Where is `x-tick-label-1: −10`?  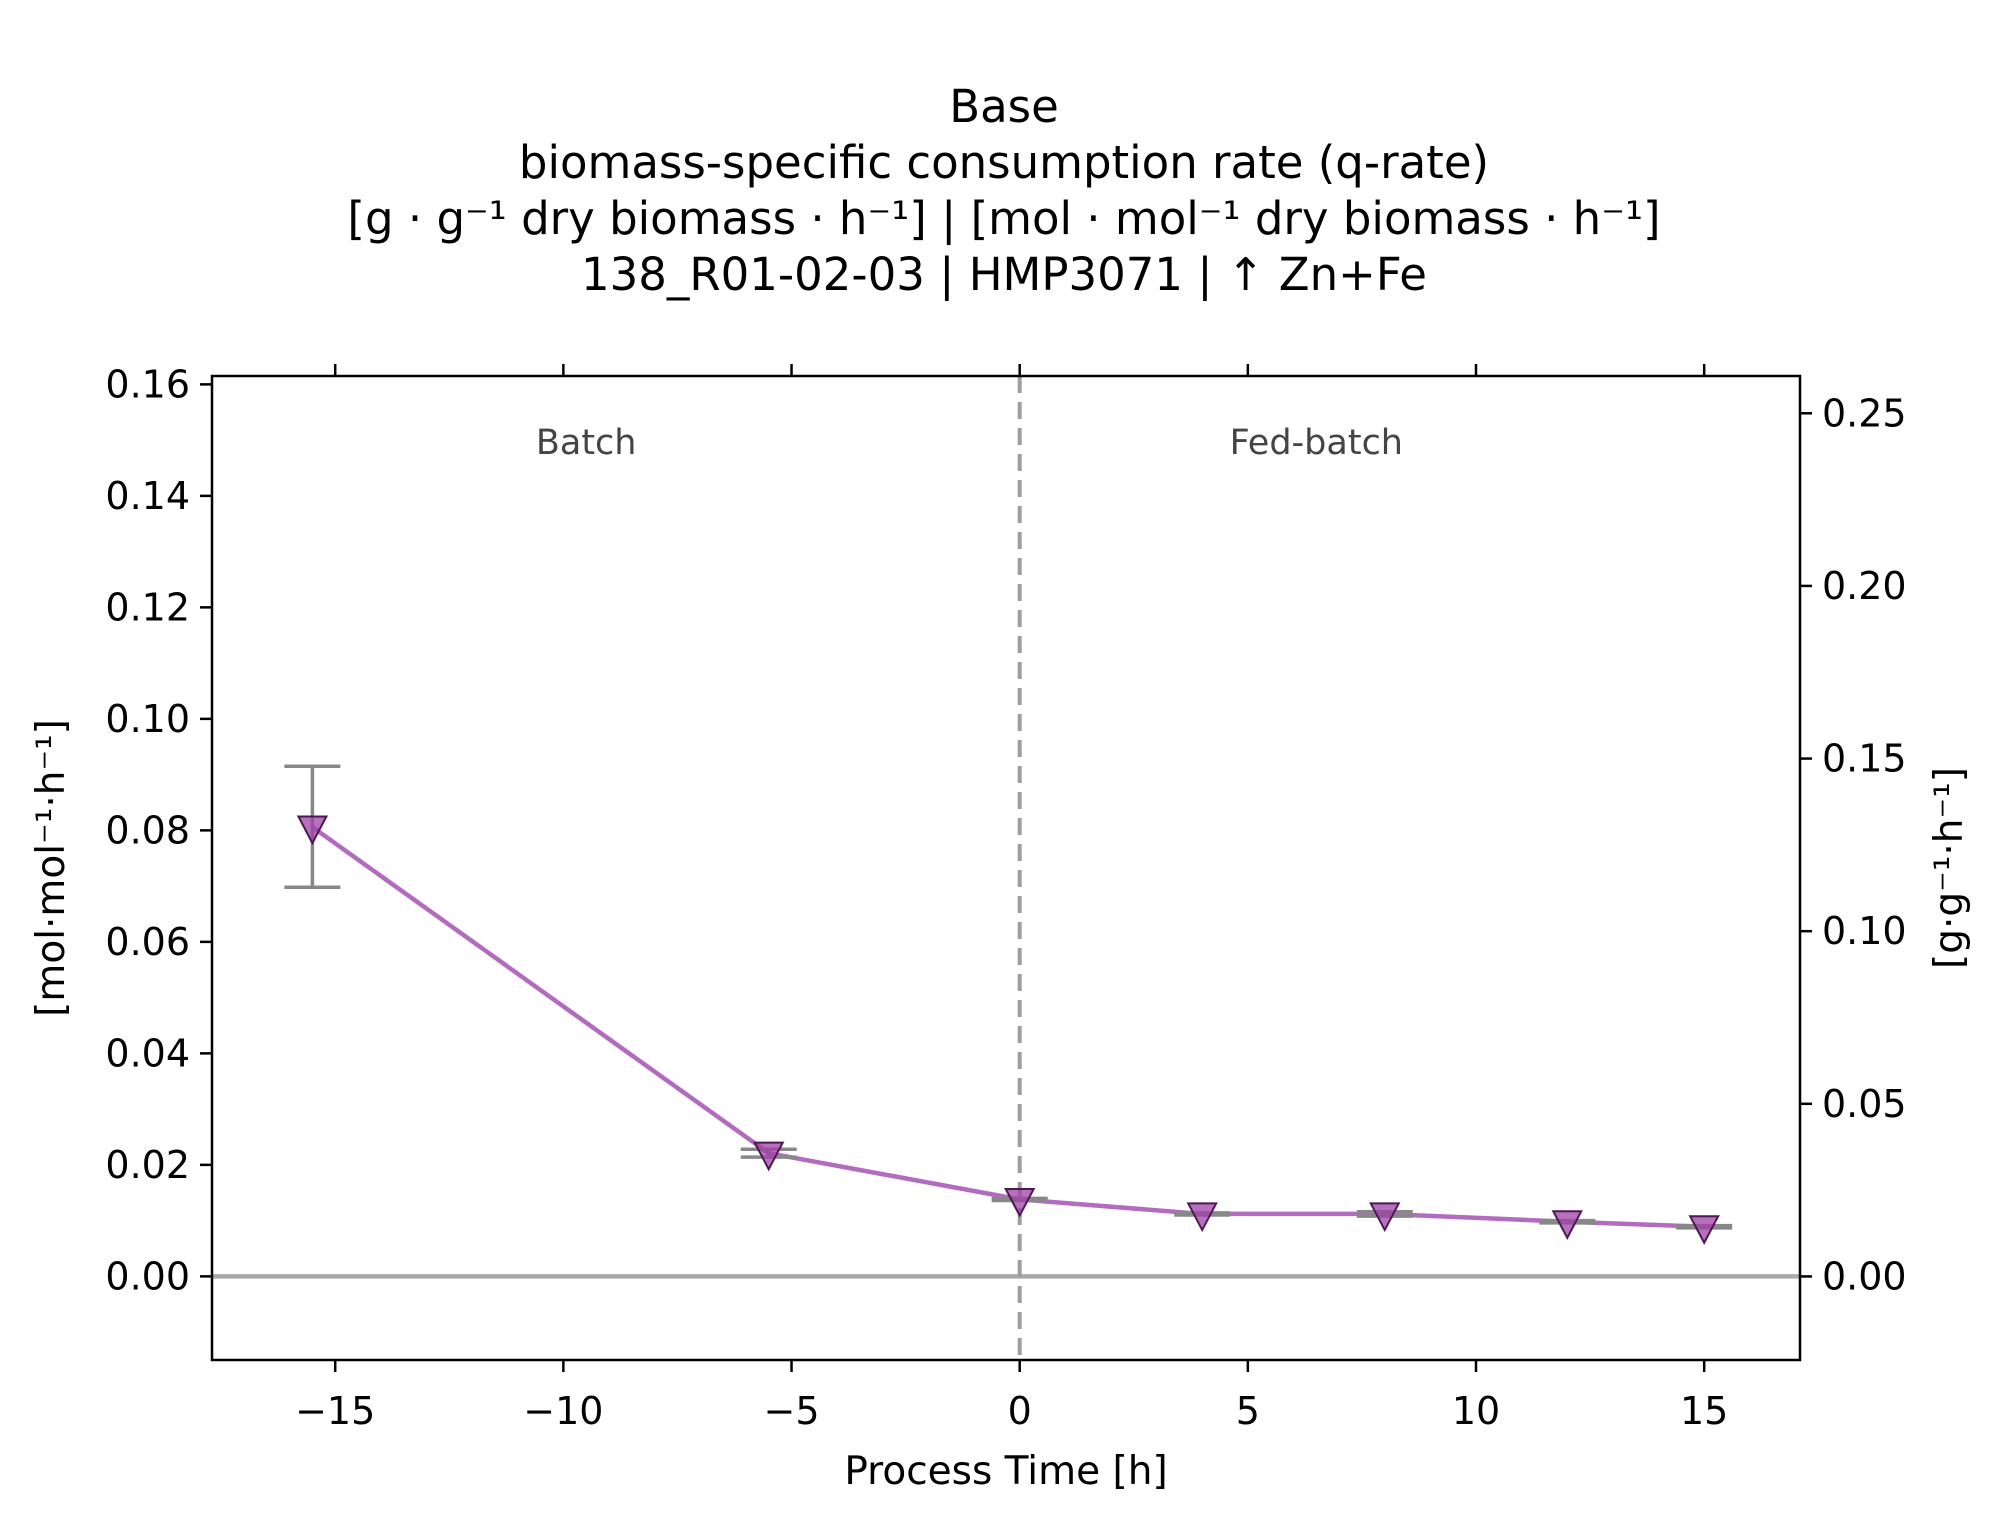
x-tick-label-1: −10 is located at coordinates (563, 1411).